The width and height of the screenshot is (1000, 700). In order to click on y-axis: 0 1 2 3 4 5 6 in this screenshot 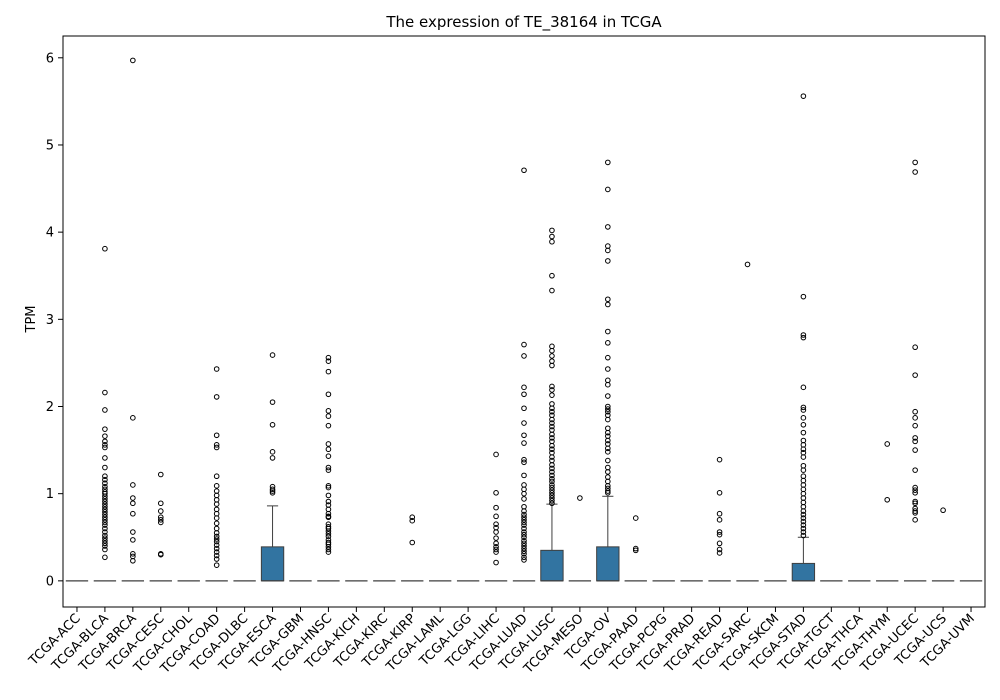, I will do `click(54, 320)`.